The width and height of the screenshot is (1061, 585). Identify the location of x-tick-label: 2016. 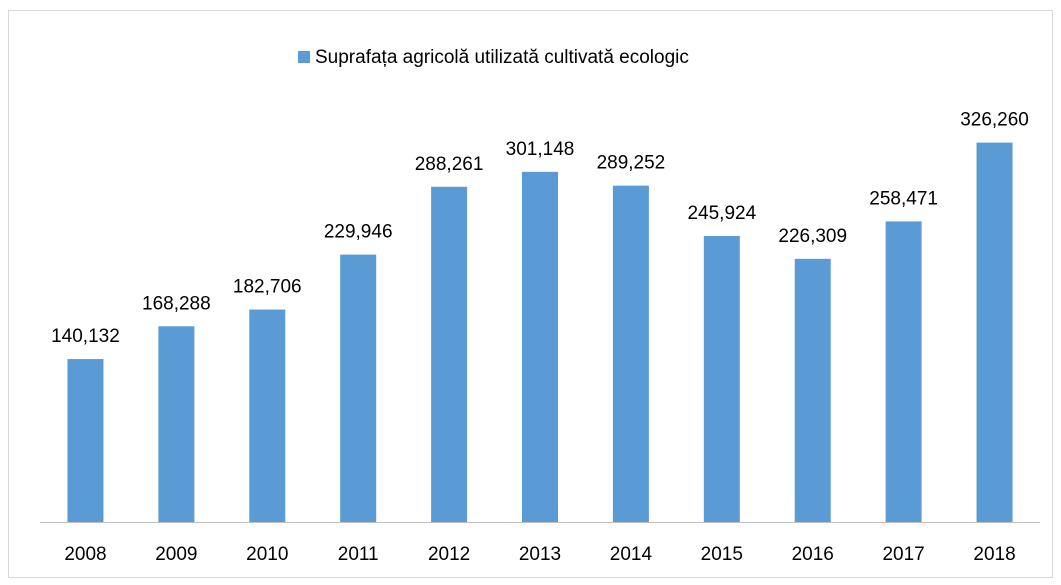
(813, 554).